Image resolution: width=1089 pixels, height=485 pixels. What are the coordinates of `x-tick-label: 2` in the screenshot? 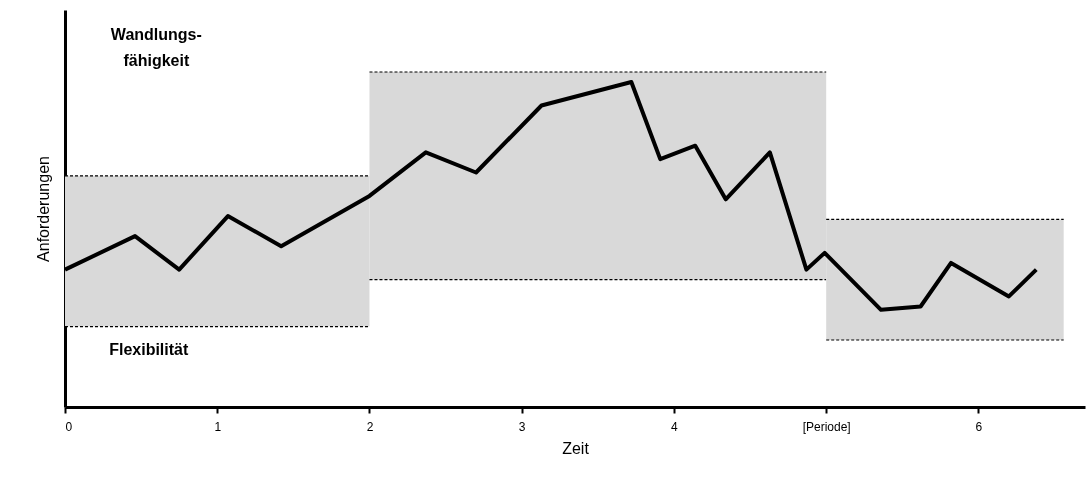 It's located at (370, 426).